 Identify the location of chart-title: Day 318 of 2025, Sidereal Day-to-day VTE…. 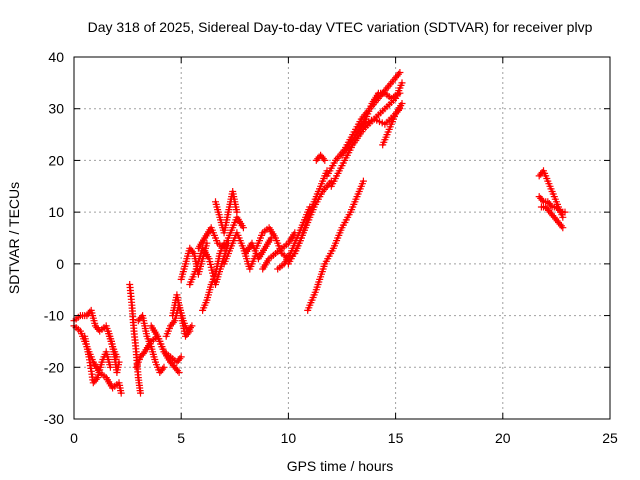
(340, 27).